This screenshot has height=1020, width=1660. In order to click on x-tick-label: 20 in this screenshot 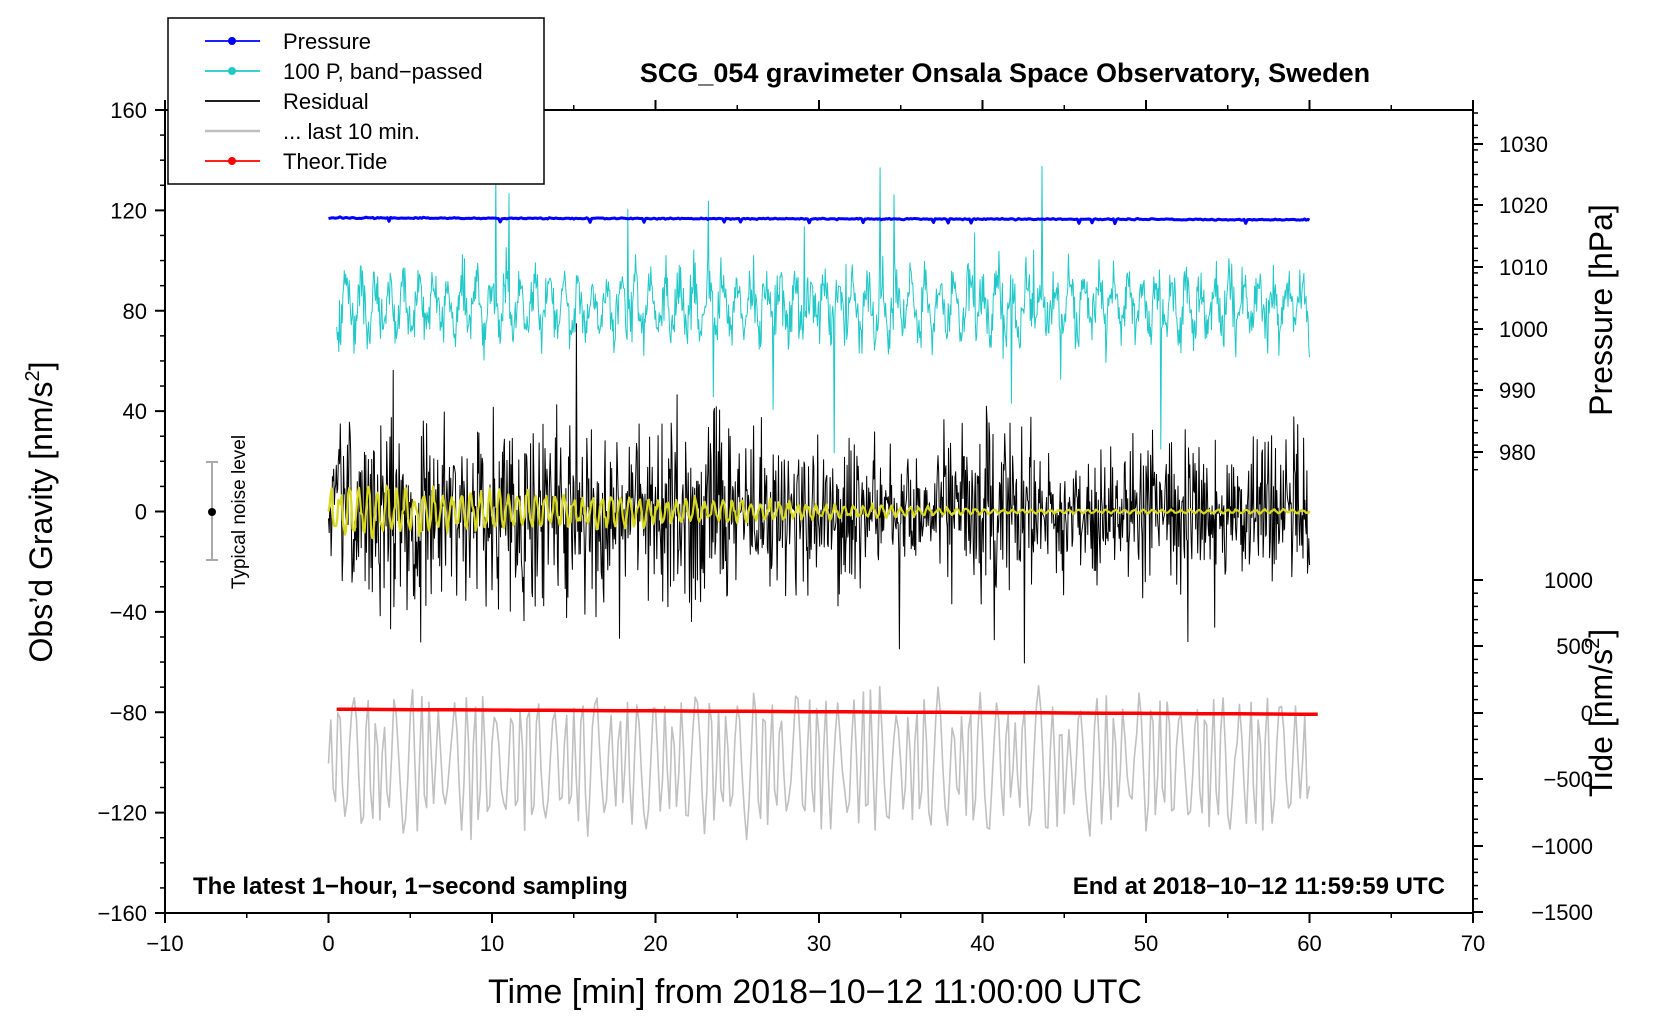, I will do `click(655, 943)`.